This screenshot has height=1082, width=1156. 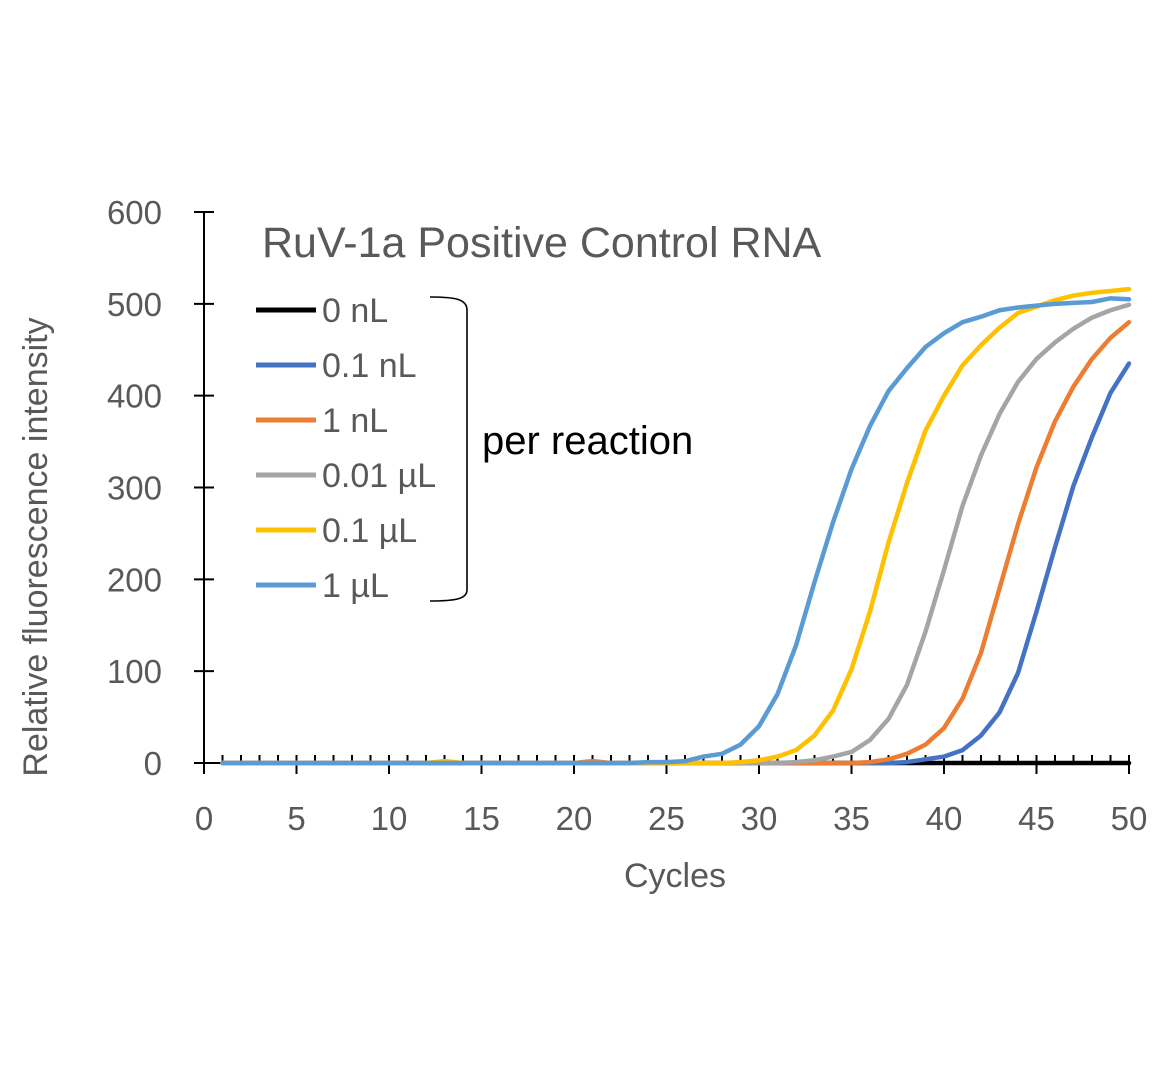 I want to click on legend-annotation: per reaction, so click(x=587, y=441).